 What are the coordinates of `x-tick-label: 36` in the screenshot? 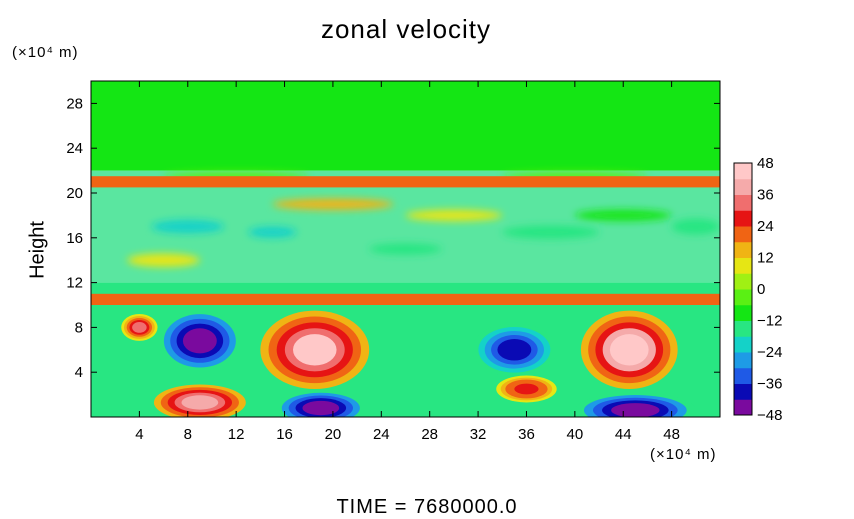 It's located at (526, 434).